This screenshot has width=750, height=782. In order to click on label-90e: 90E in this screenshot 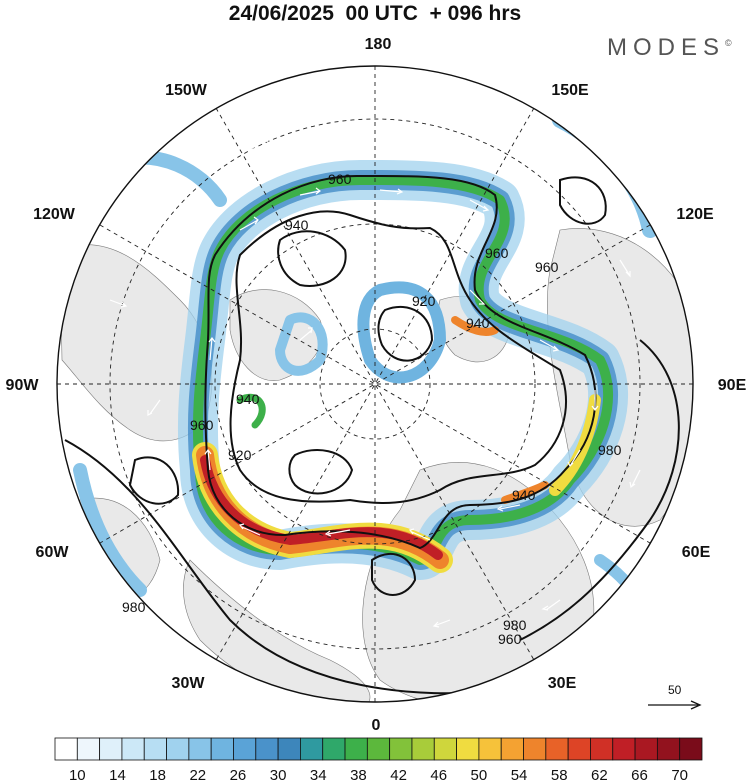, I will do `click(732, 385)`.